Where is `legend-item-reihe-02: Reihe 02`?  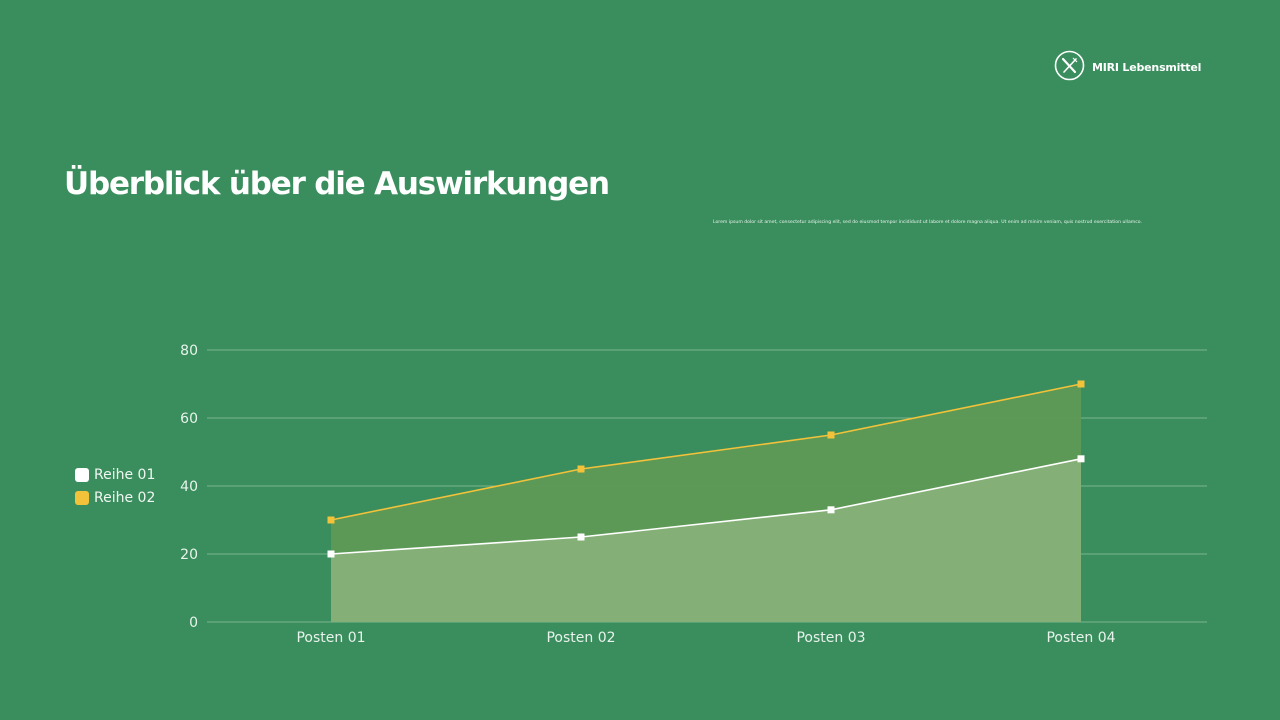 legend-item-reihe-02: Reihe 02 is located at coordinates (115, 497).